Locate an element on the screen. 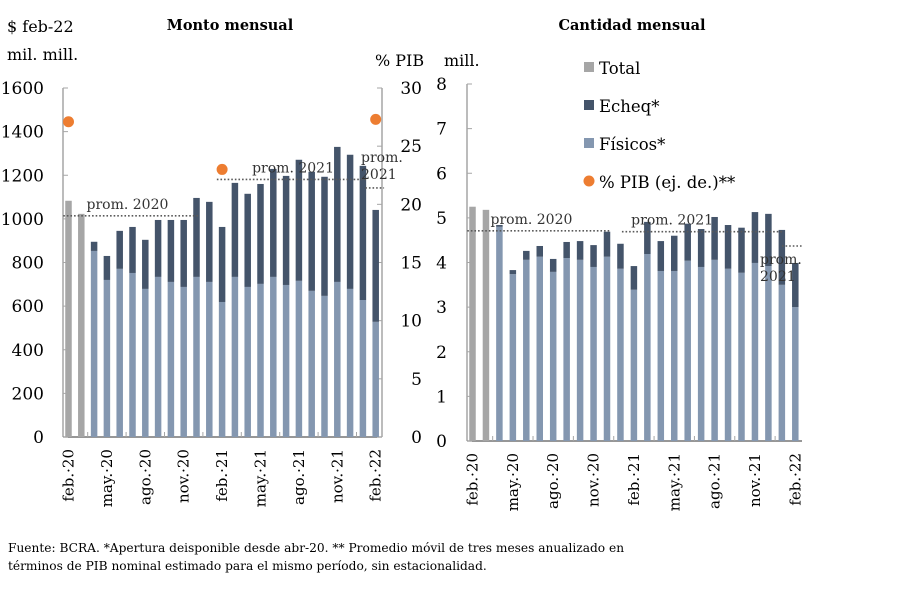  legend-label-total: Total is located at coordinates (619, 68).